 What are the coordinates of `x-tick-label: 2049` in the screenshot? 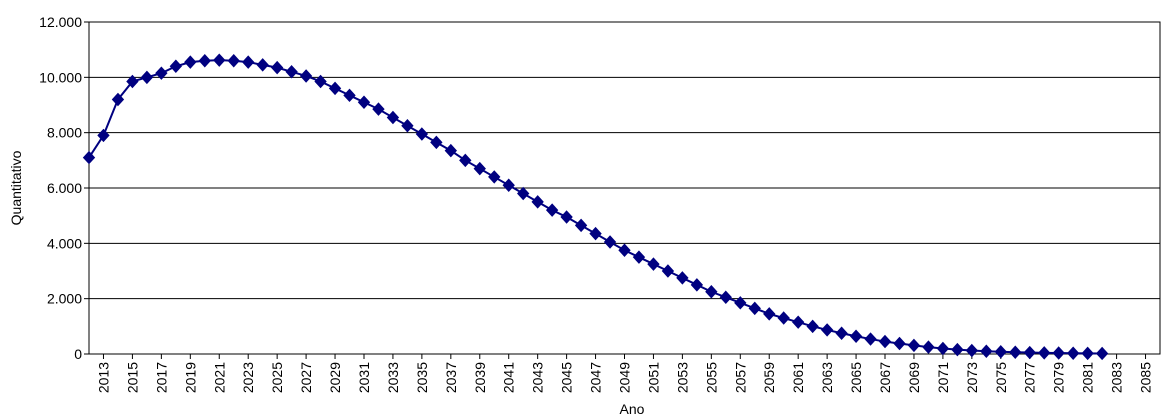 It's located at (625, 377).